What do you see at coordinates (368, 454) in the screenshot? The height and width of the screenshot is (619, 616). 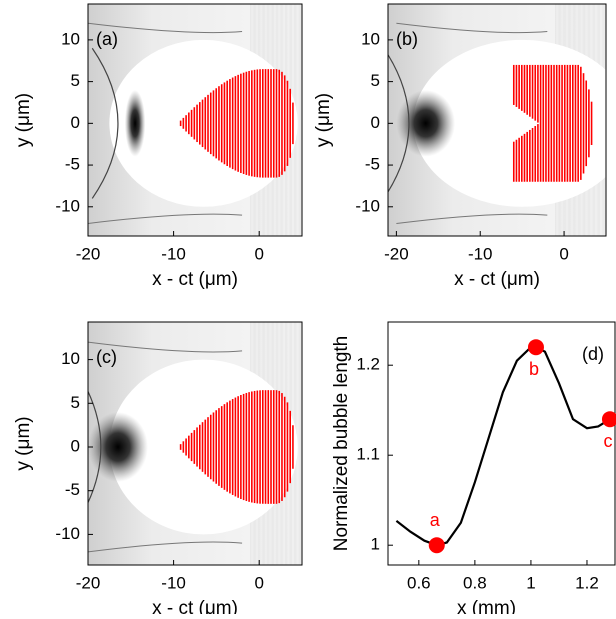 I see `y-tick-label: 1.1` at bounding box center [368, 454].